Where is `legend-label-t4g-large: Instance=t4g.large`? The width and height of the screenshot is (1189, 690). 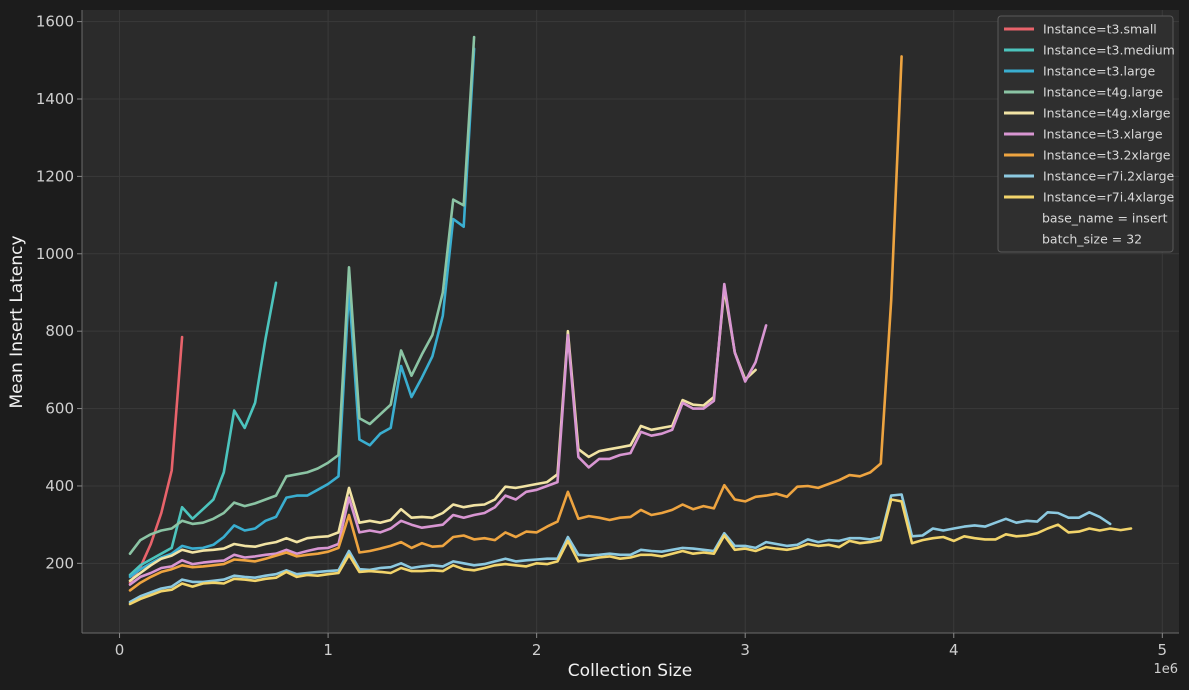 legend-label-t4g-large: Instance=t4g.large is located at coordinates (1103, 92).